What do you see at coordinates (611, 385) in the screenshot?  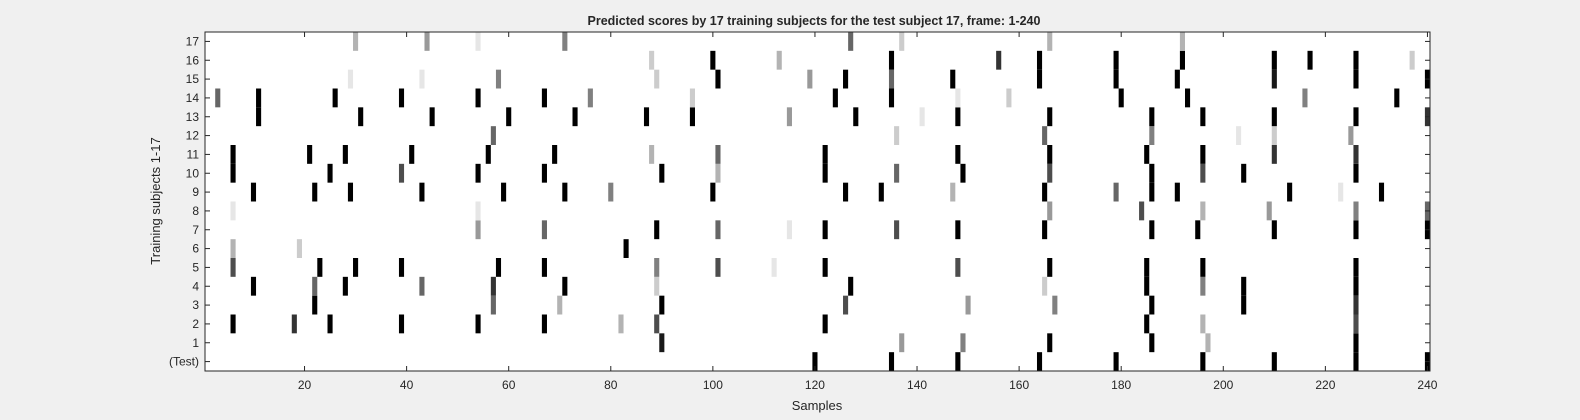 I see `x-tick-label: 80` at bounding box center [611, 385].